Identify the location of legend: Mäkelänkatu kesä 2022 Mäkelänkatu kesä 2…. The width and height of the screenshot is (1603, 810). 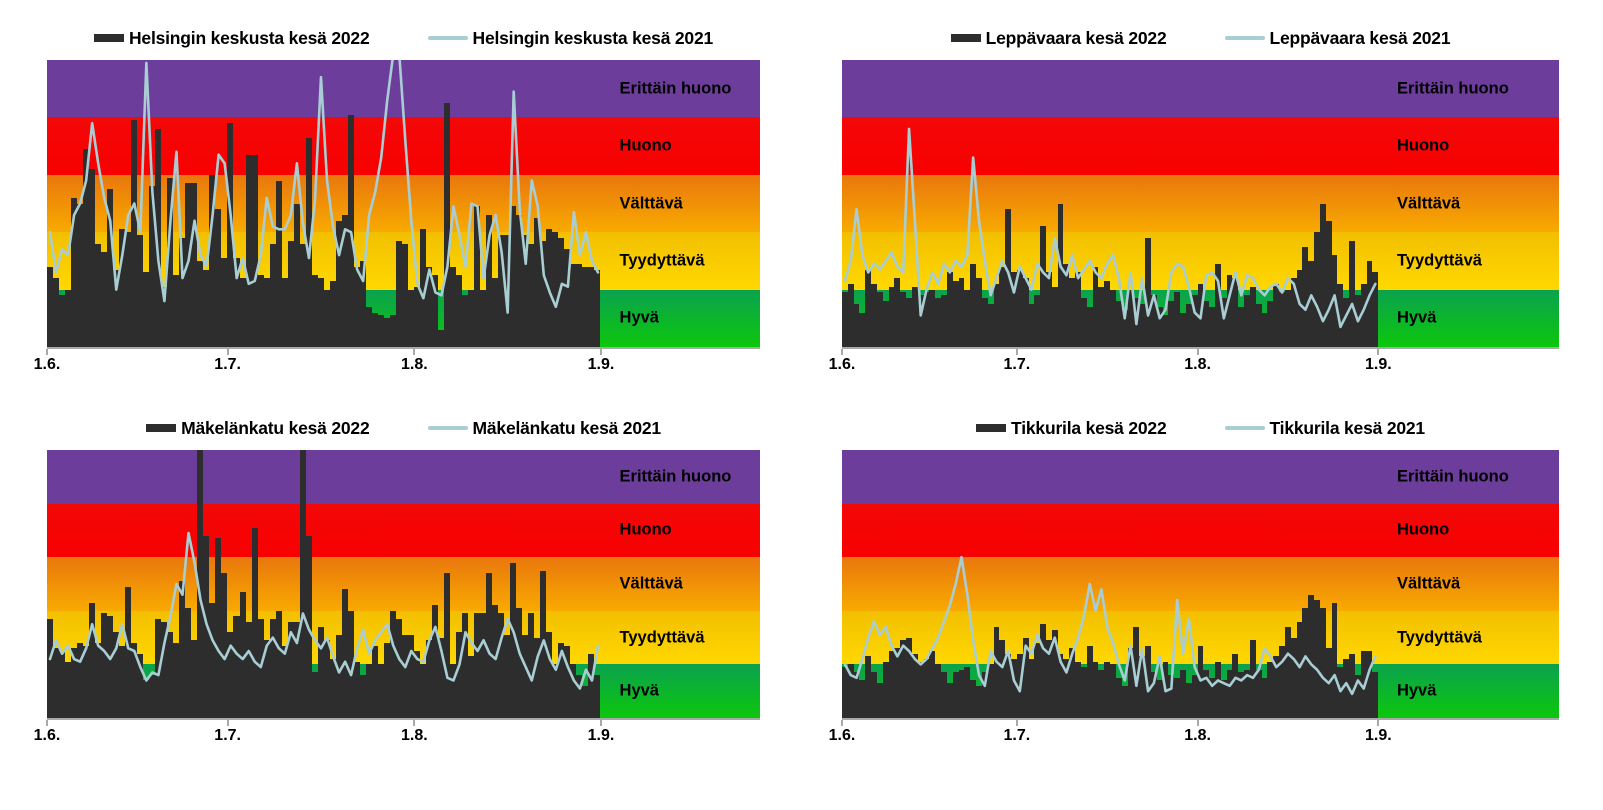
(403, 428).